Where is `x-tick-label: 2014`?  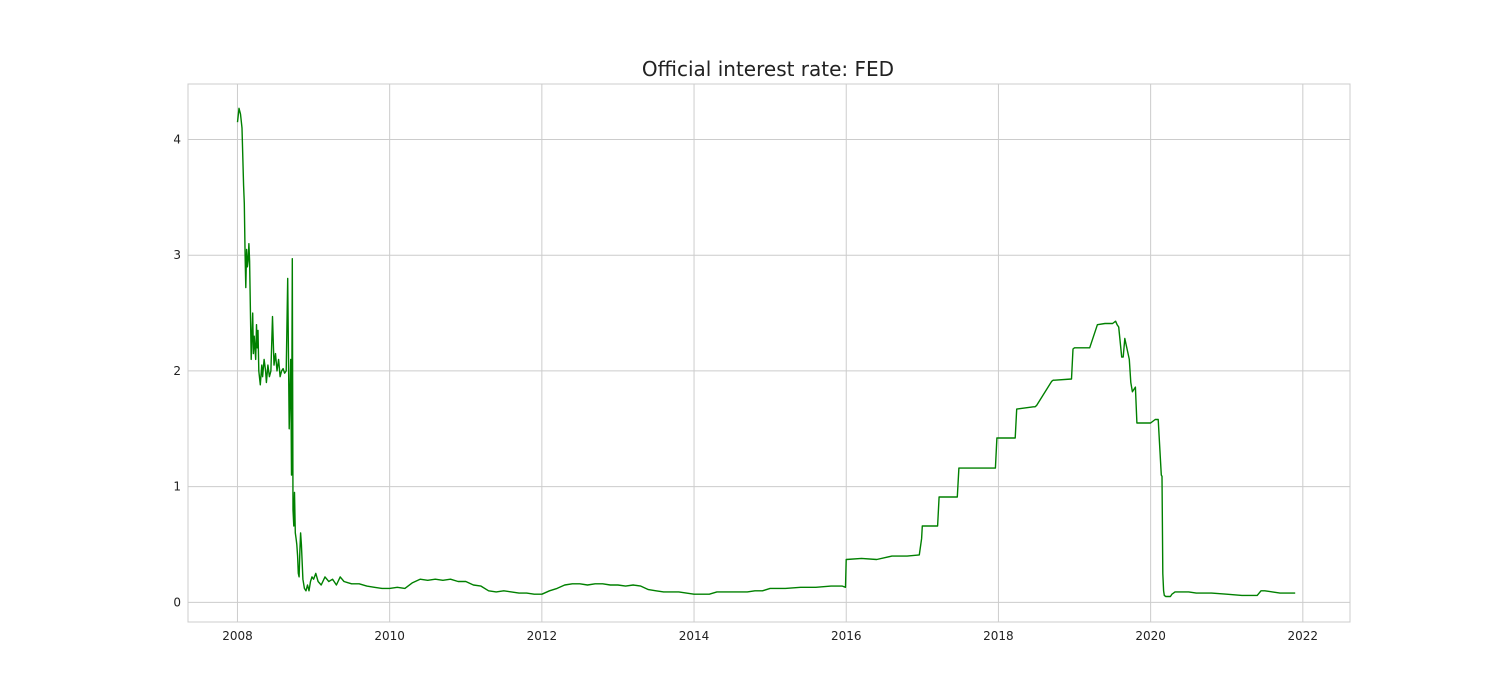 x-tick-label: 2014 is located at coordinates (694, 636).